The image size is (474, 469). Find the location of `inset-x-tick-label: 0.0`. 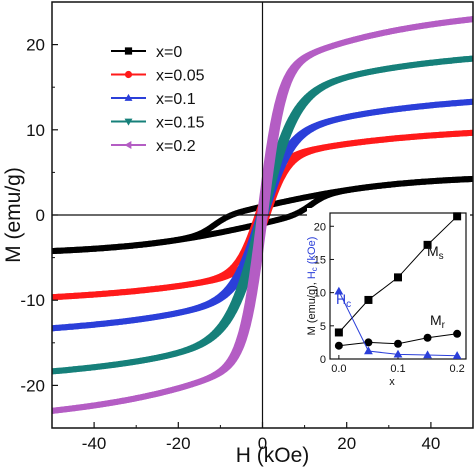

inset-x-tick-label: 0.0 is located at coordinates (338, 369).